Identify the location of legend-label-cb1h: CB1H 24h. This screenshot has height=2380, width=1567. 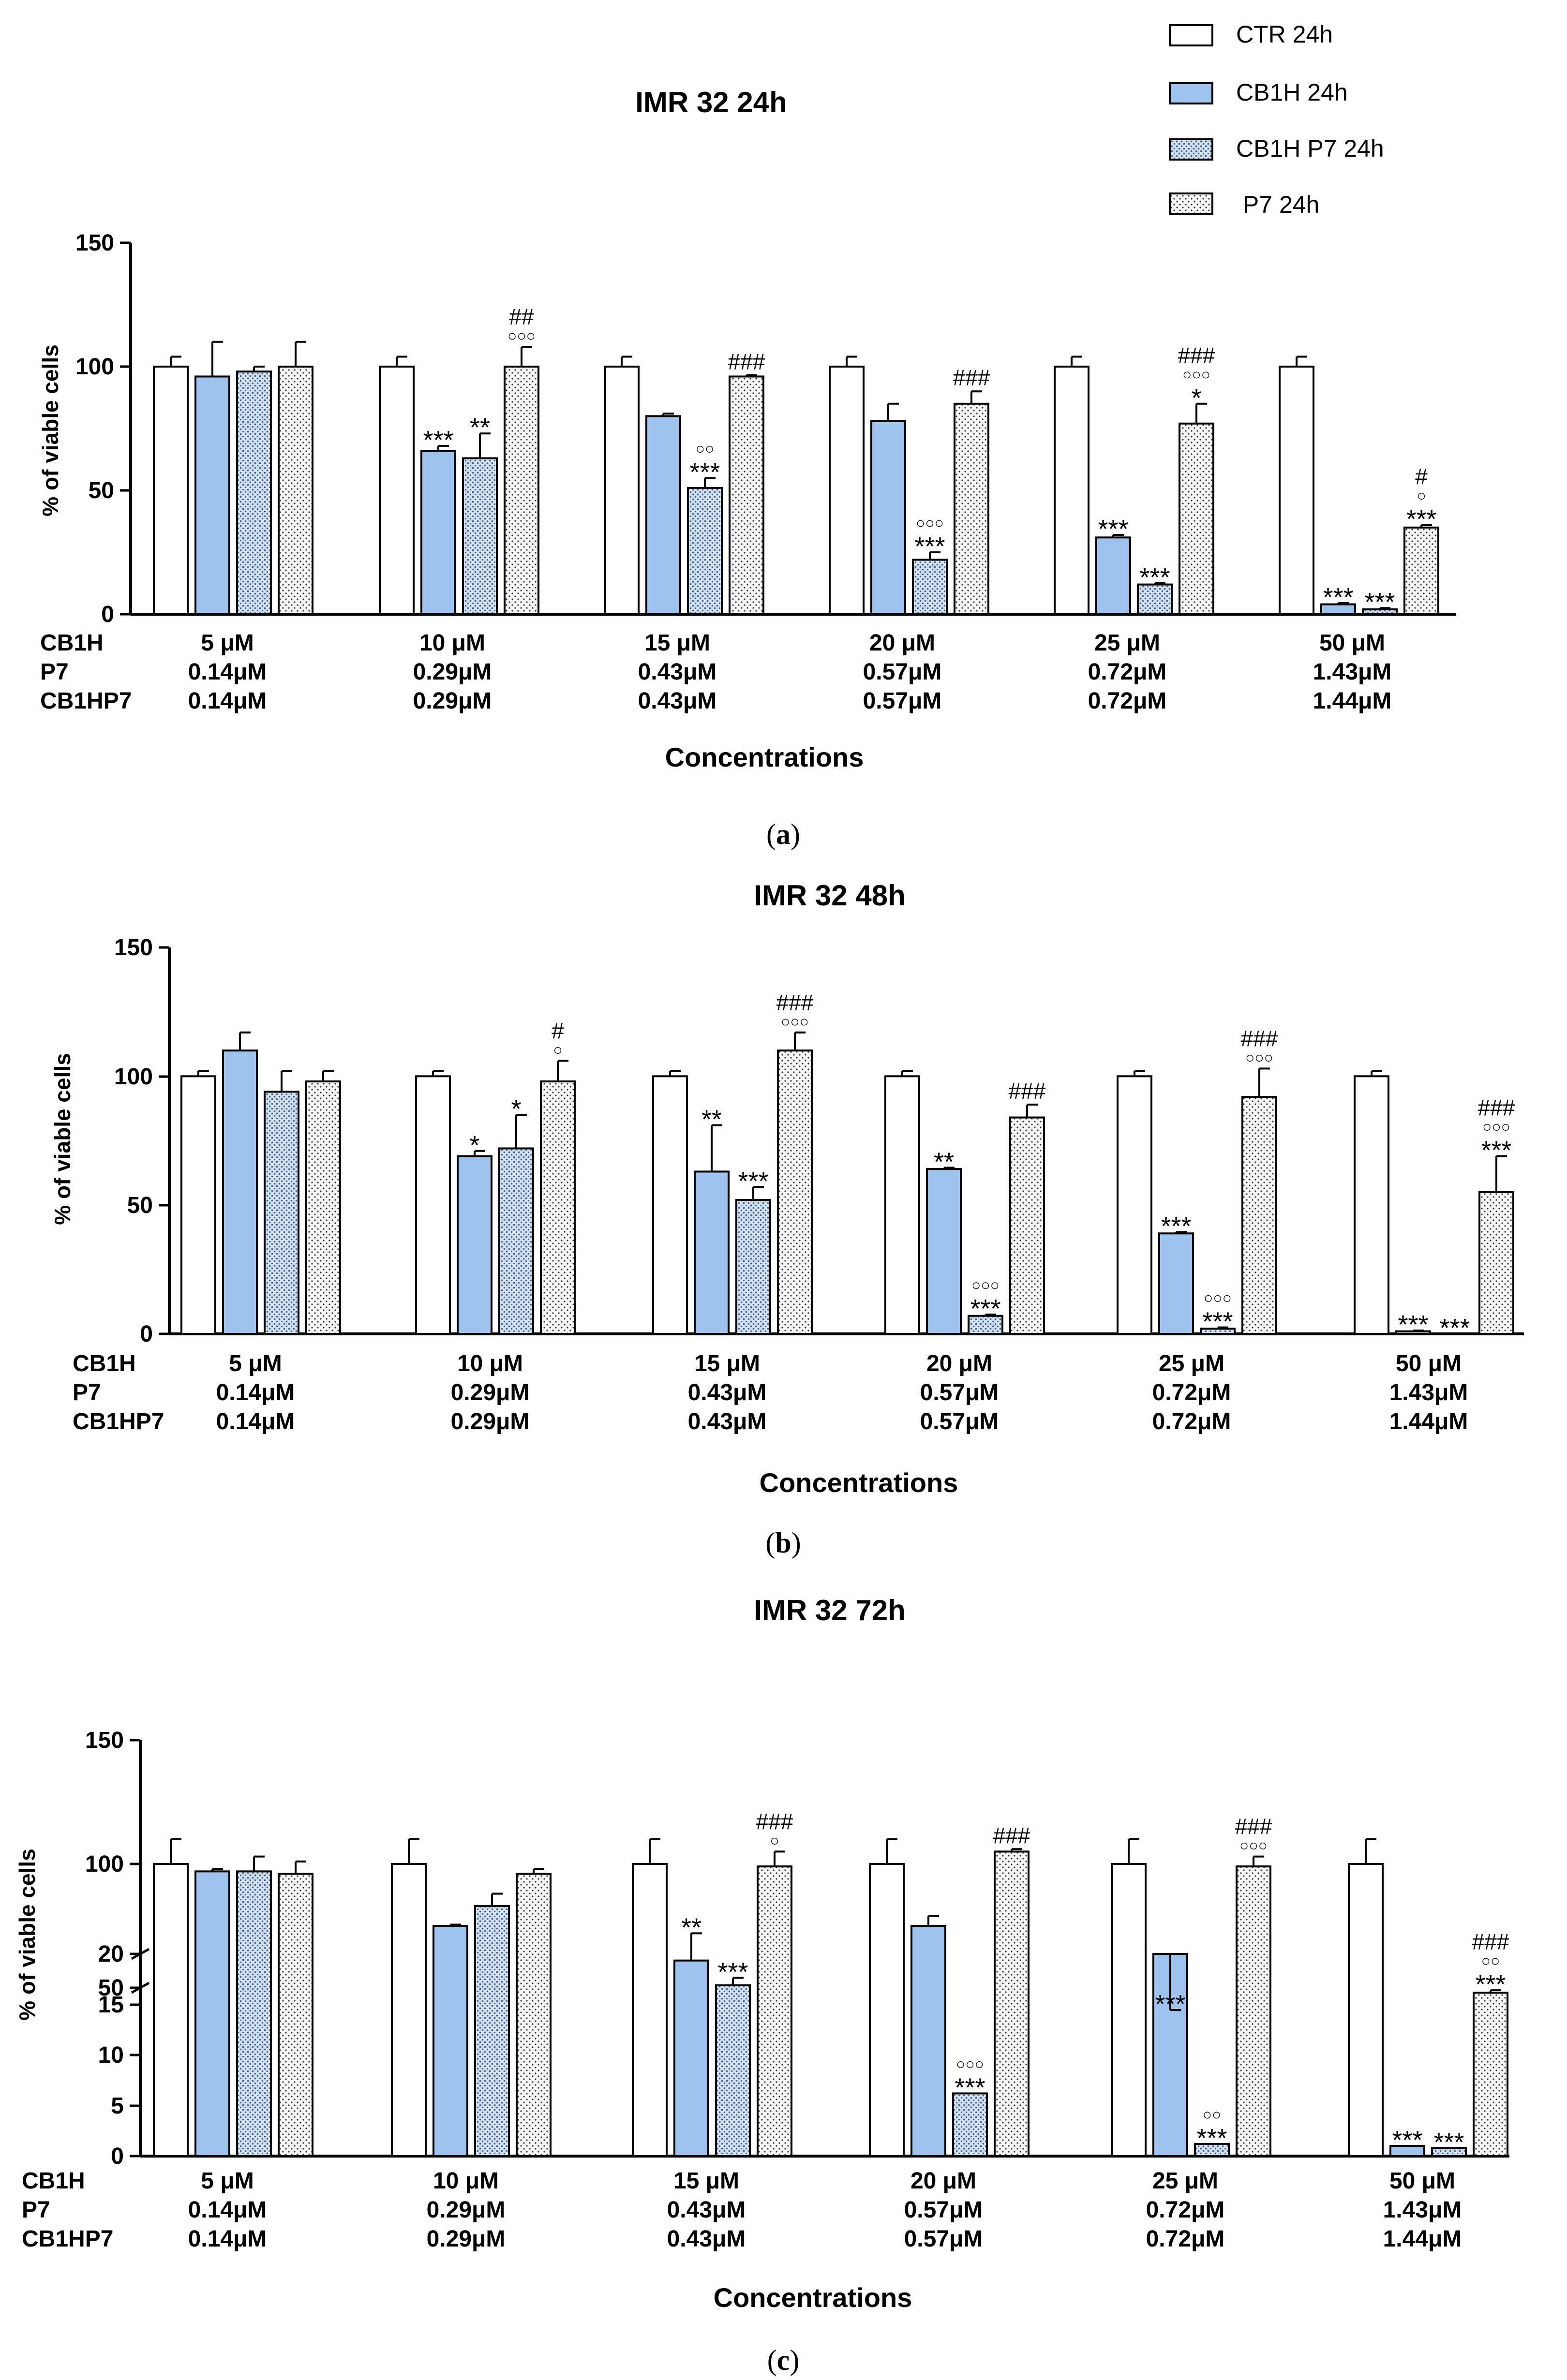
(1292, 93).